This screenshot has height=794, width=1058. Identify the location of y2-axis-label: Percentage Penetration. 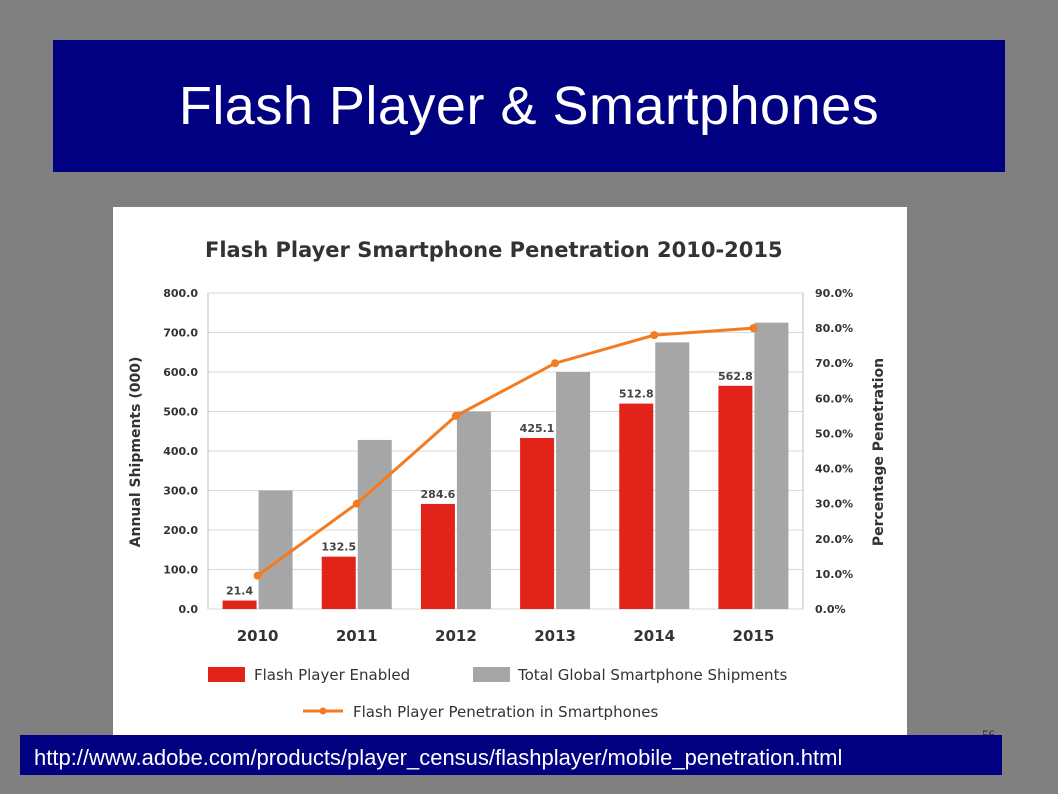
(879, 452).